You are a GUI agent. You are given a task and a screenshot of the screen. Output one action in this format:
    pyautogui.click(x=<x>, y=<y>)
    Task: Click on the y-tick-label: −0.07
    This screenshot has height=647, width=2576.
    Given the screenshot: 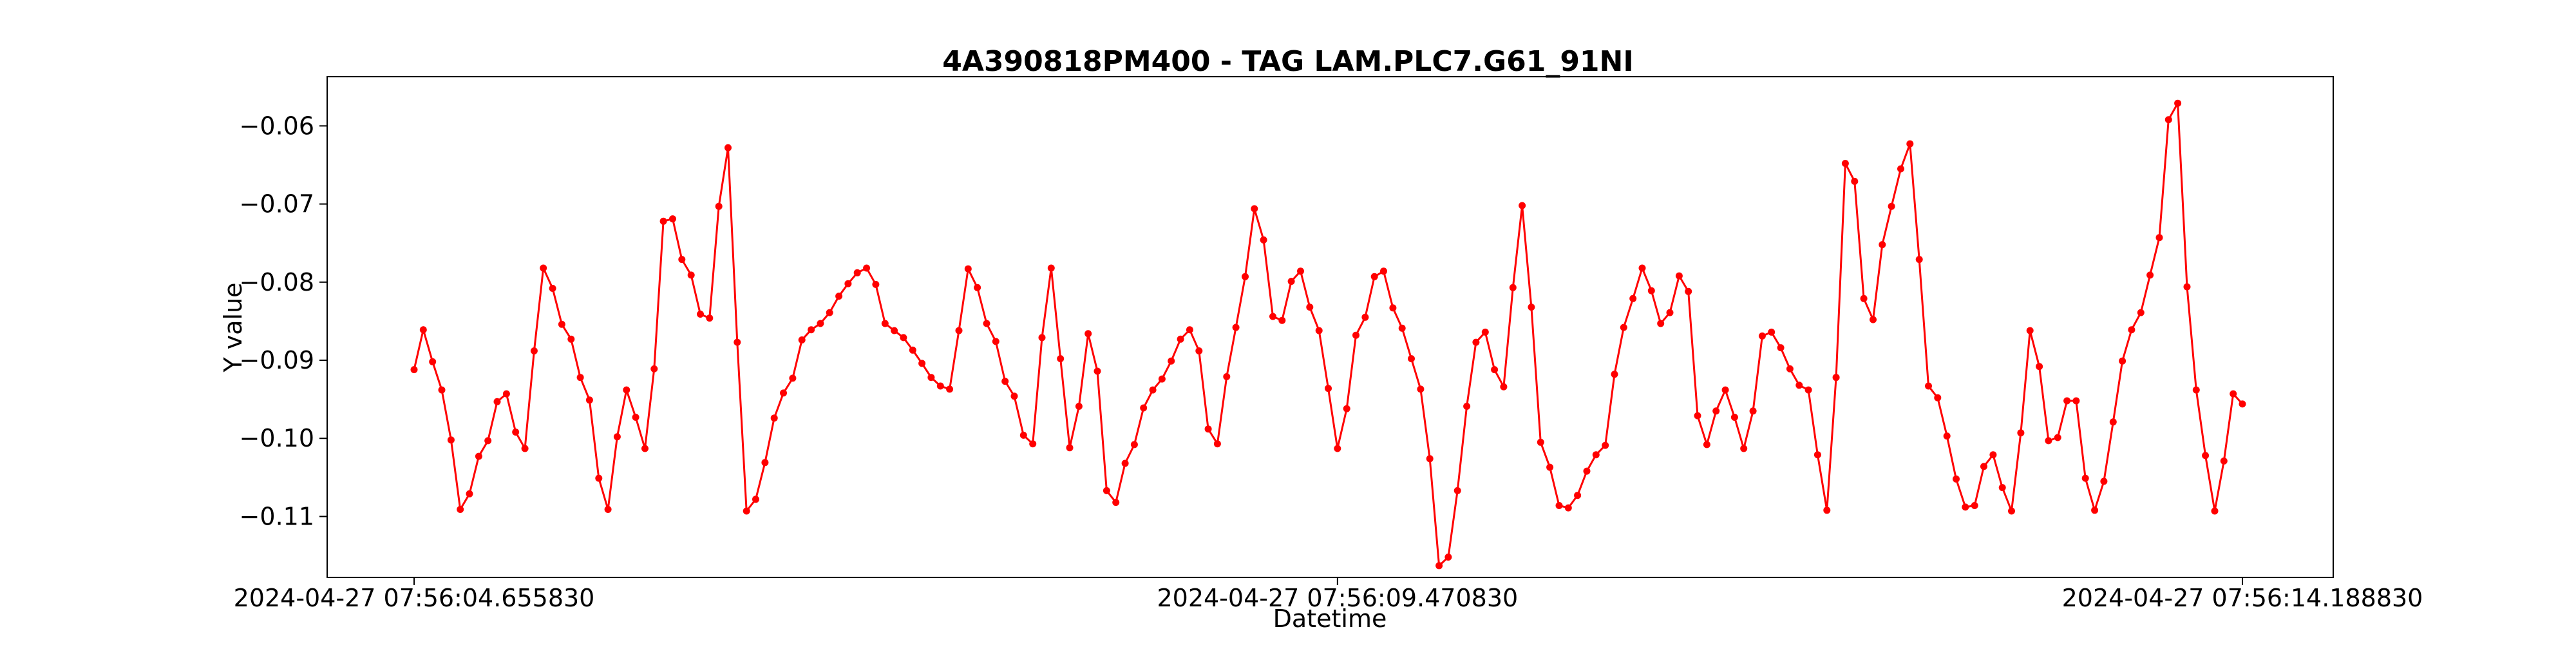 What is the action you would take?
    pyautogui.click(x=277, y=204)
    